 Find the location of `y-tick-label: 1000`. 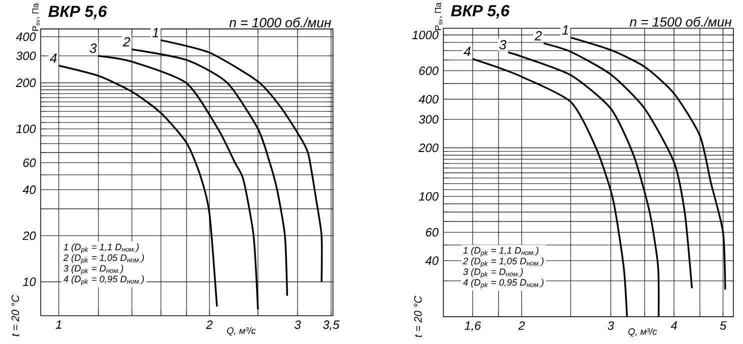

y-tick-label: 1000 is located at coordinates (425, 35).